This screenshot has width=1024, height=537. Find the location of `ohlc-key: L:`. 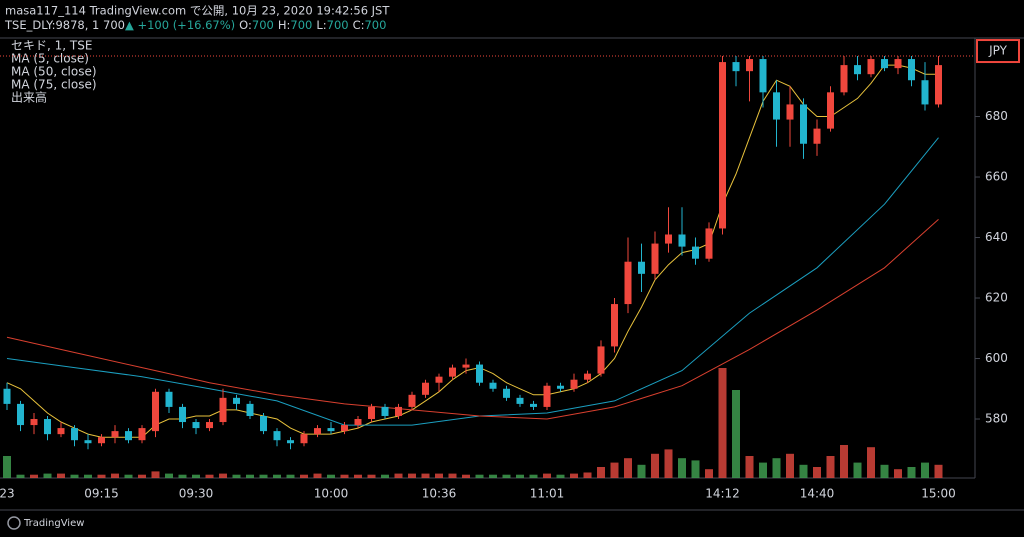

ohlc-key: L: is located at coordinates (321, 25).